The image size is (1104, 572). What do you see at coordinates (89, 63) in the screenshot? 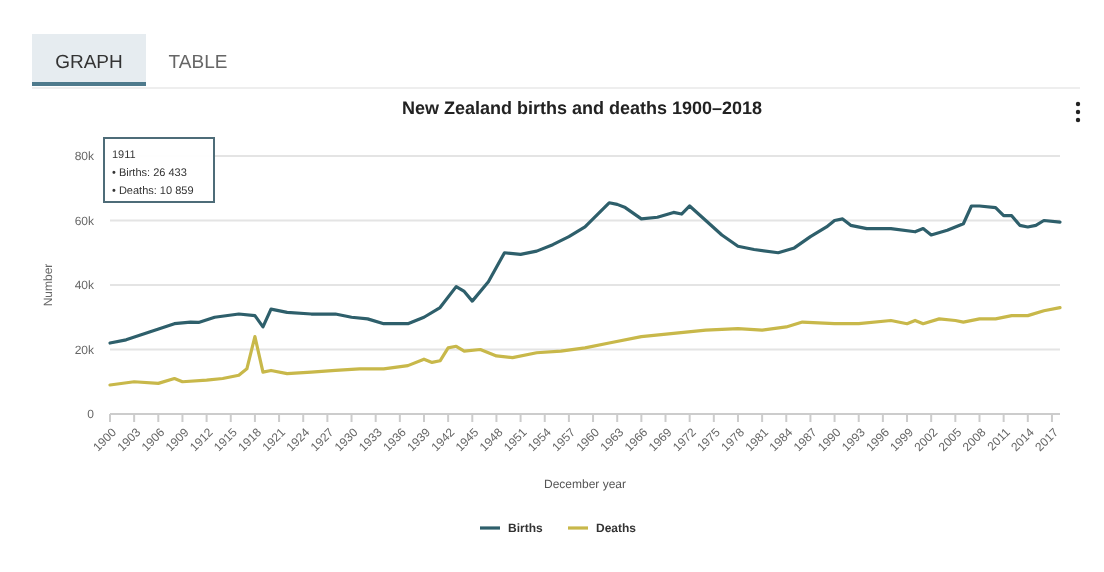
I see `text: GRAPH` at bounding box center [89, 63].